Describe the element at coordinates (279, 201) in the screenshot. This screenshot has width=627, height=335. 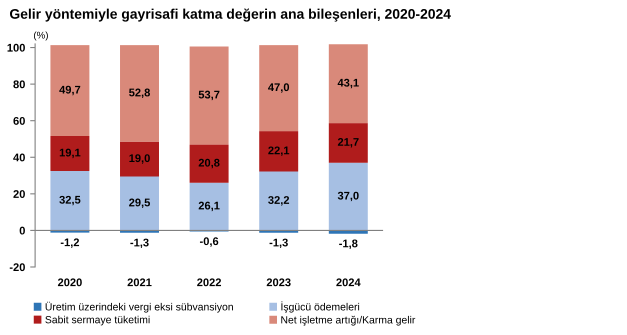
I see `data-label: 32,2` at that location.